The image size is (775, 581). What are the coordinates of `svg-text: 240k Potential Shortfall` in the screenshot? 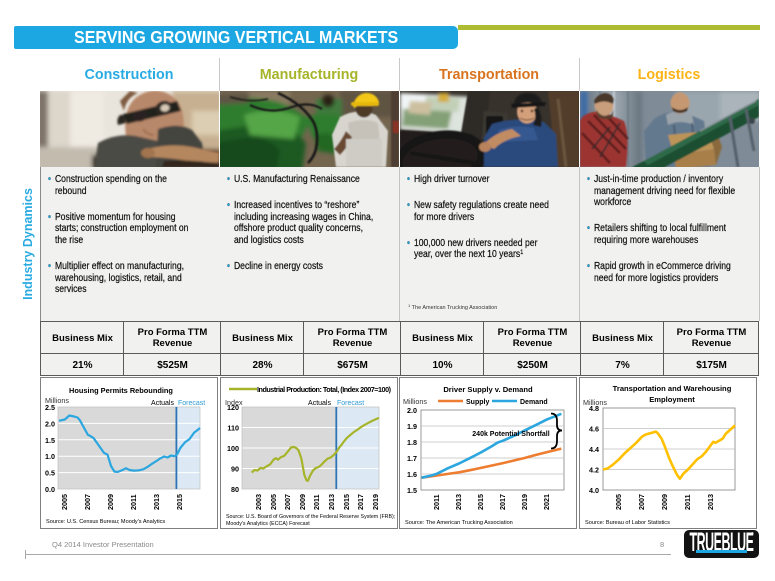 It's located at (510, 434).